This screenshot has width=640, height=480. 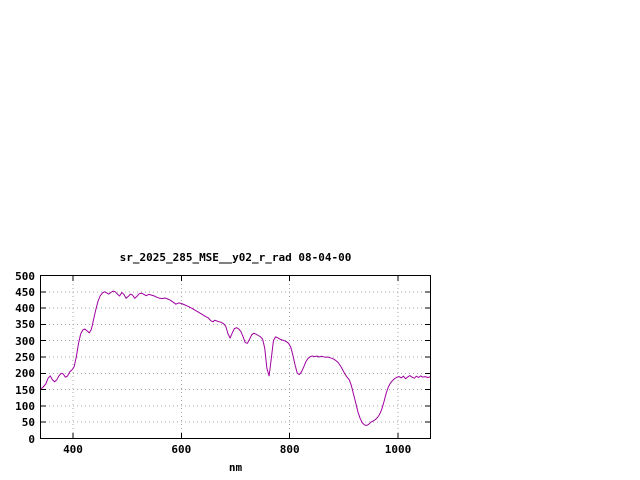 I want to click on y-tick-label: 350, so click(x=25, y=325).